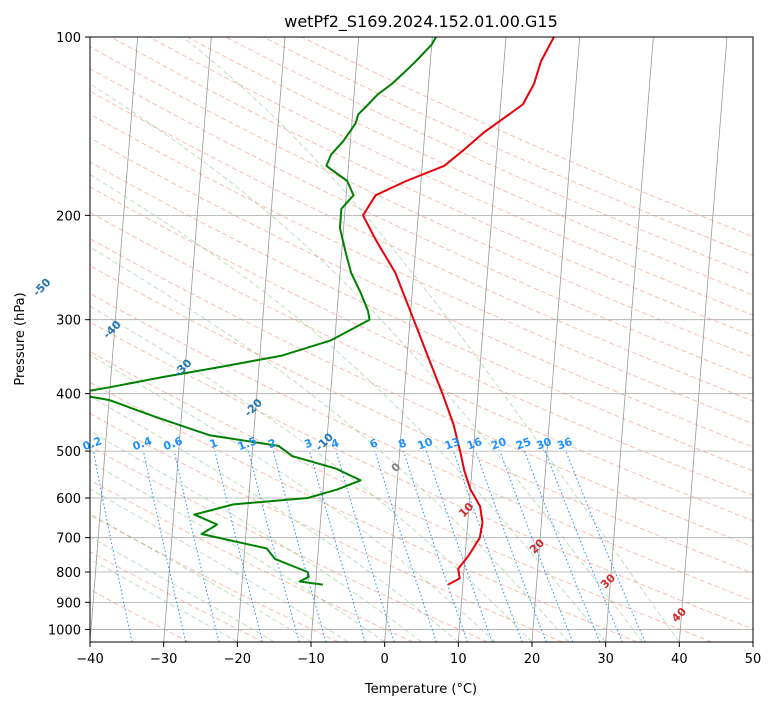  I want to click on isotherm-label: 0, so click(396, 467).